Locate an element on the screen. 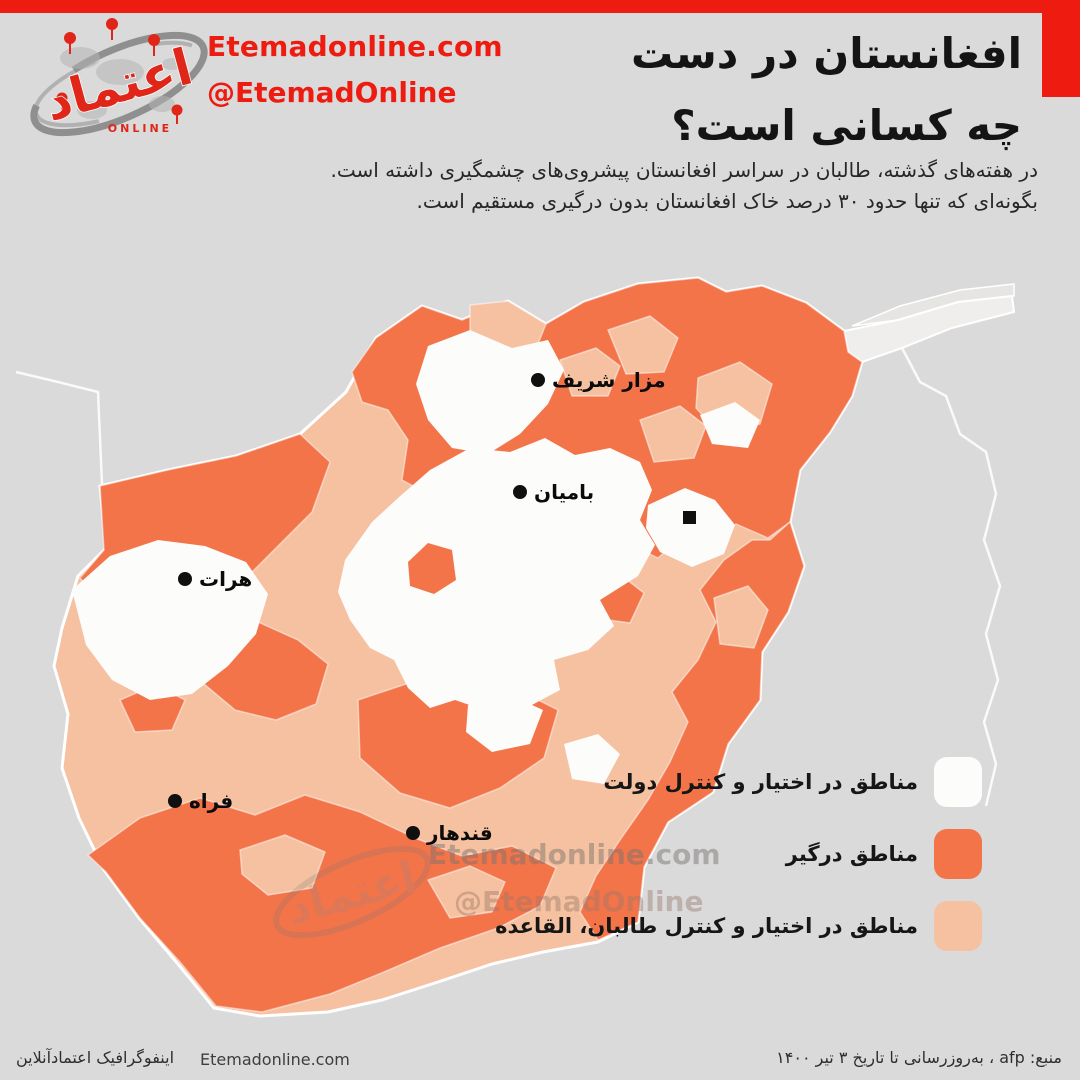 This screenshot has width=1080, height=1080. legend-item-taliban-alqaeda: مناطق در اختیار و کنترل طالبان، القاعده is located at coordinates (738, 926).